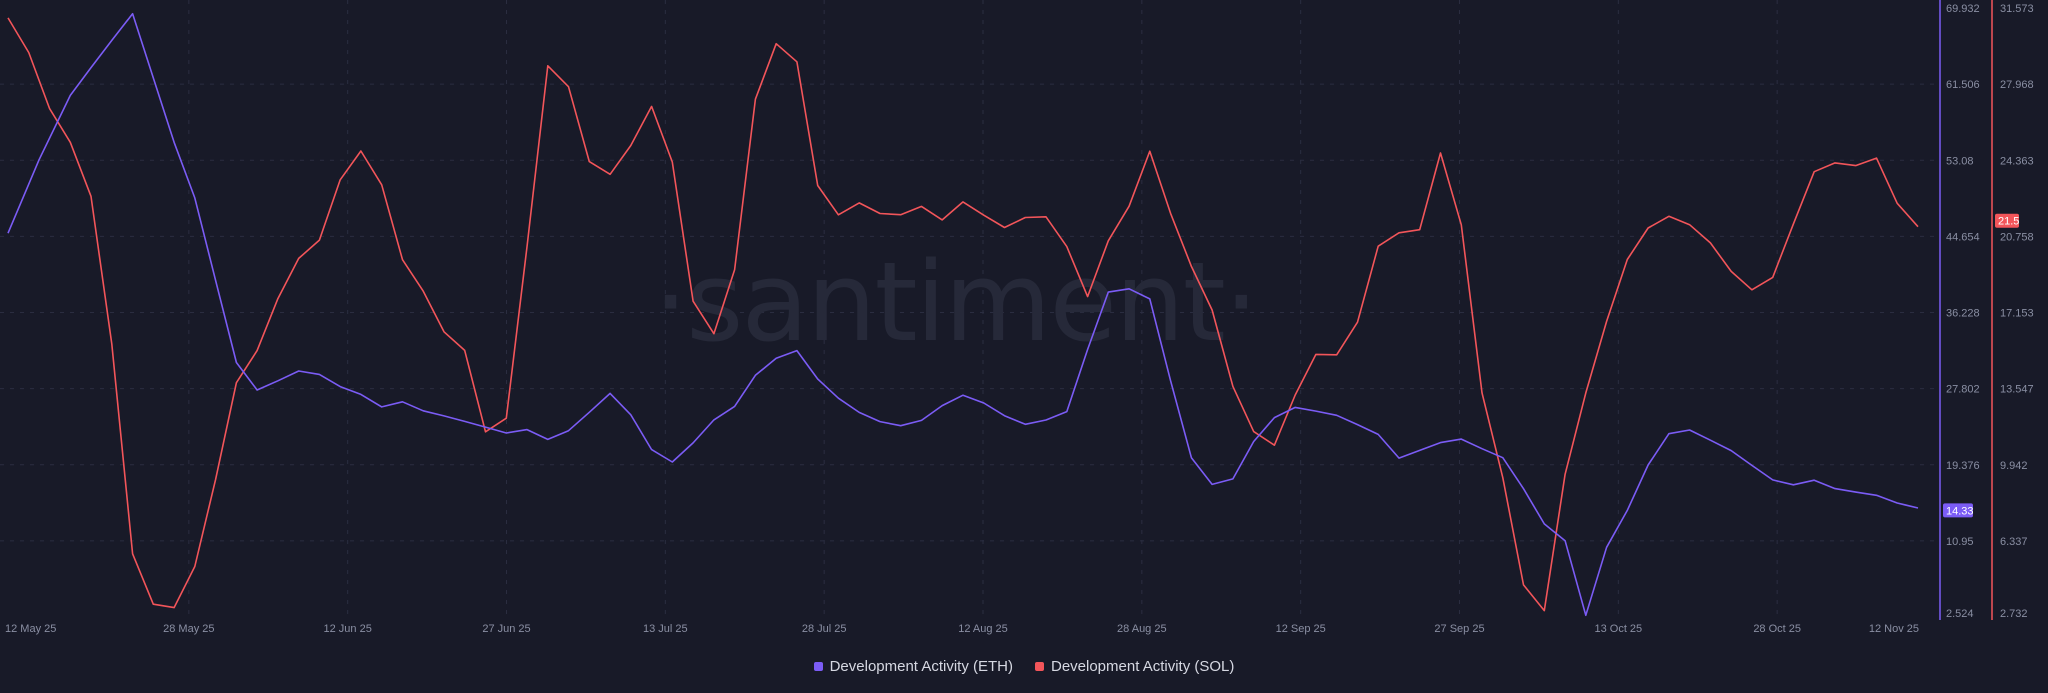 The height and width of the screenshot is (693, 2048). I want to click on last-value-badges: 21.5 14.33, so click(1981, 365).